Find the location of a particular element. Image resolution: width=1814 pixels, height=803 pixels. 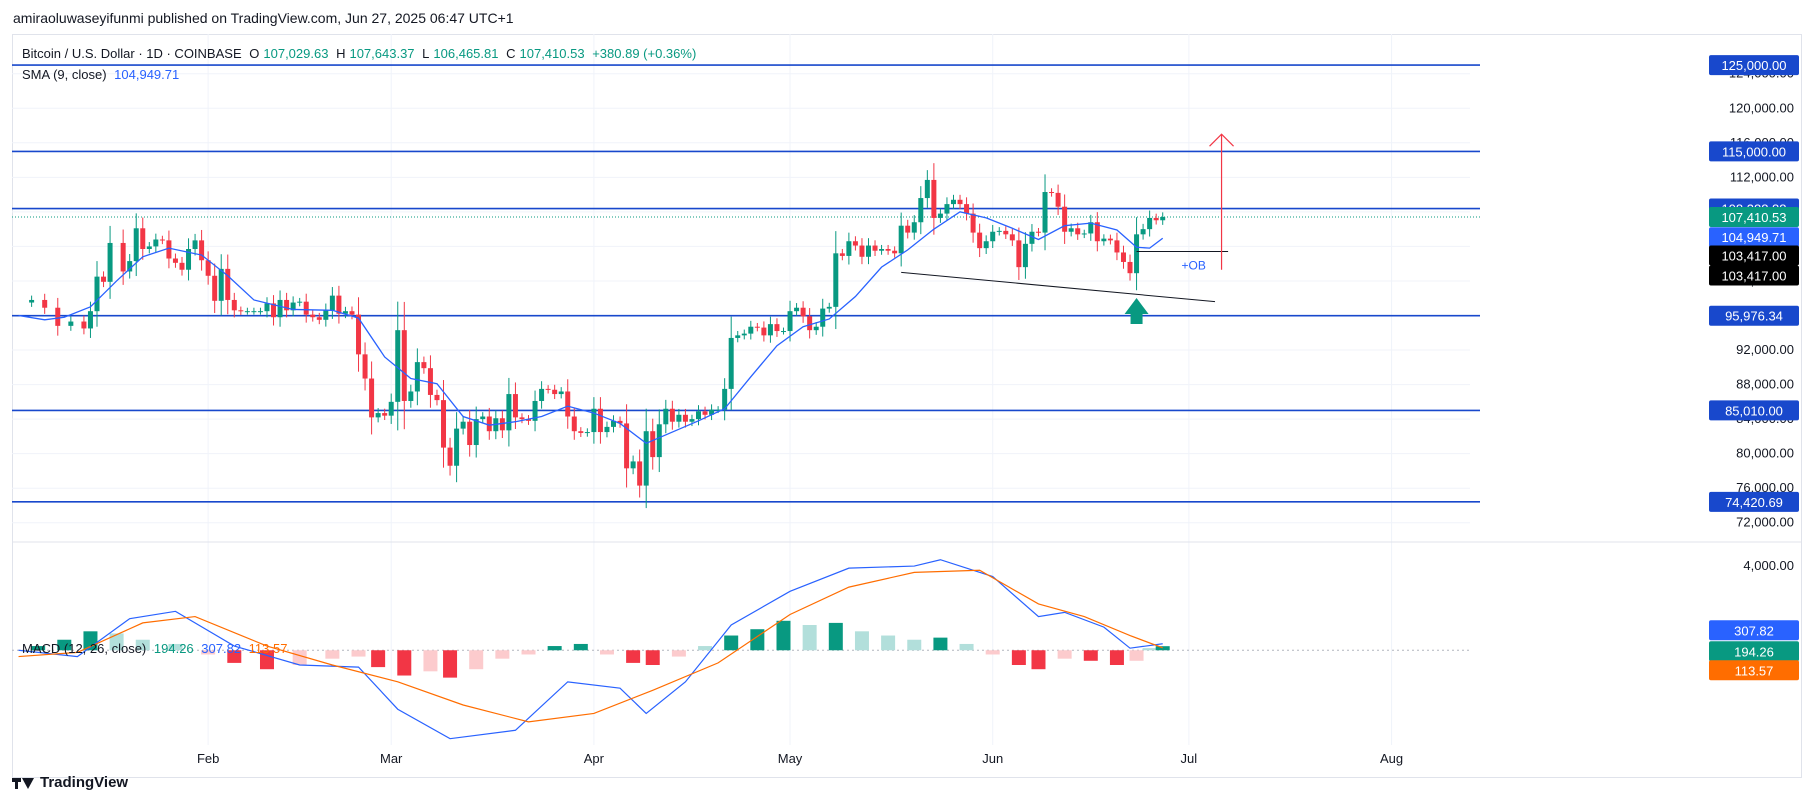

macd-tick-label: 4,000.00 is located at coordinates (1768, 565).